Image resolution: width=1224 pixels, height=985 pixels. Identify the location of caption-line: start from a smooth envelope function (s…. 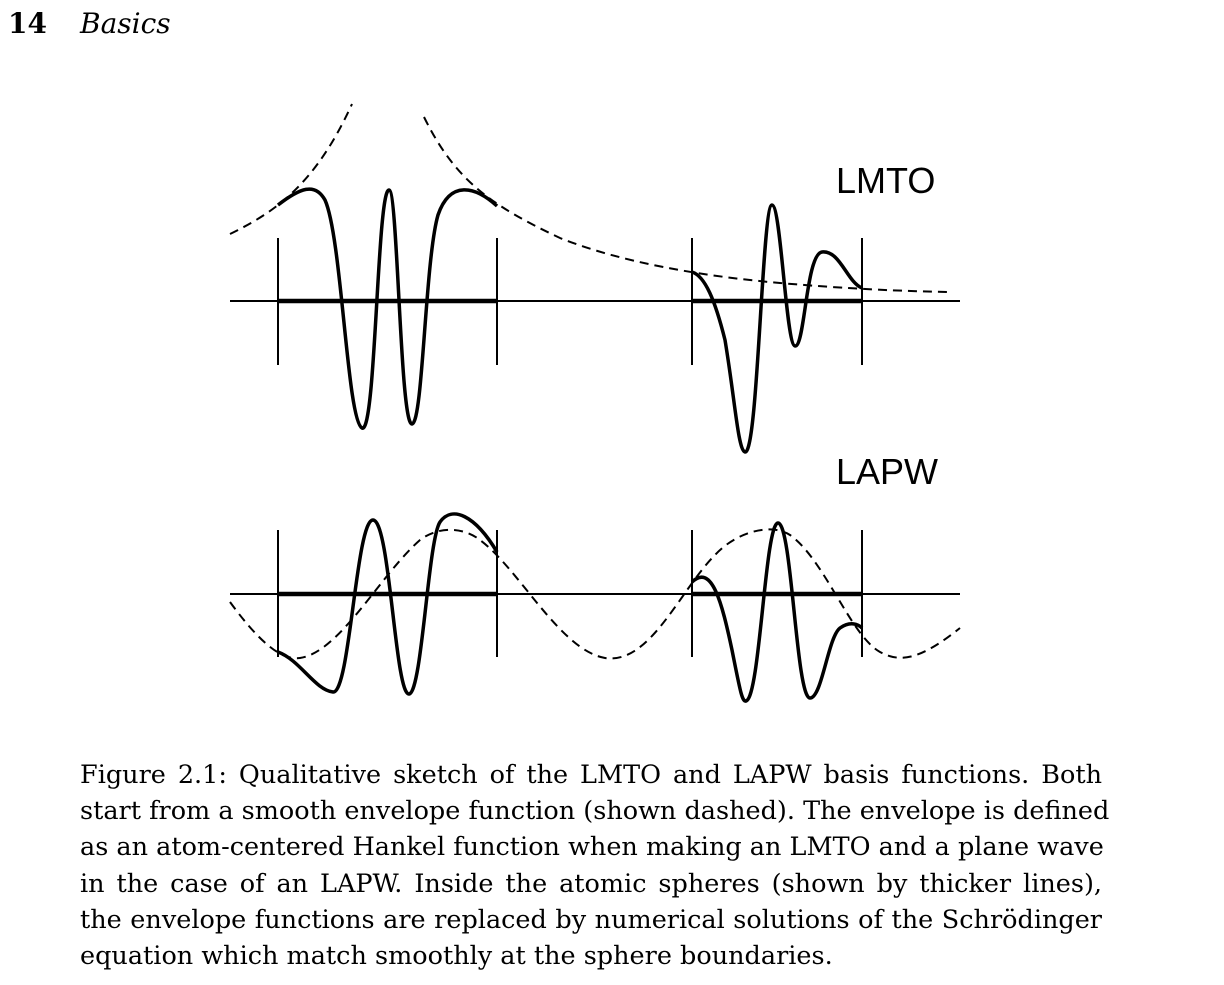
(595, 811).